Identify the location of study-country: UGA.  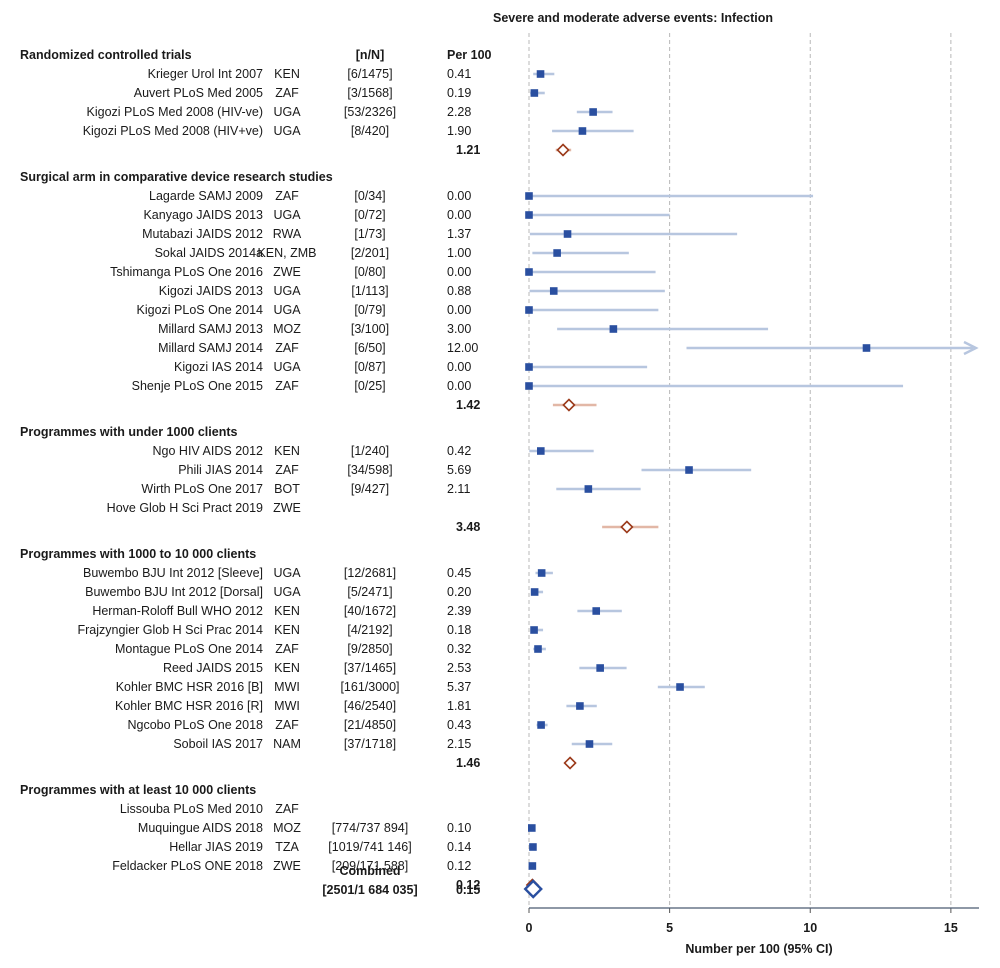
(287, 573).